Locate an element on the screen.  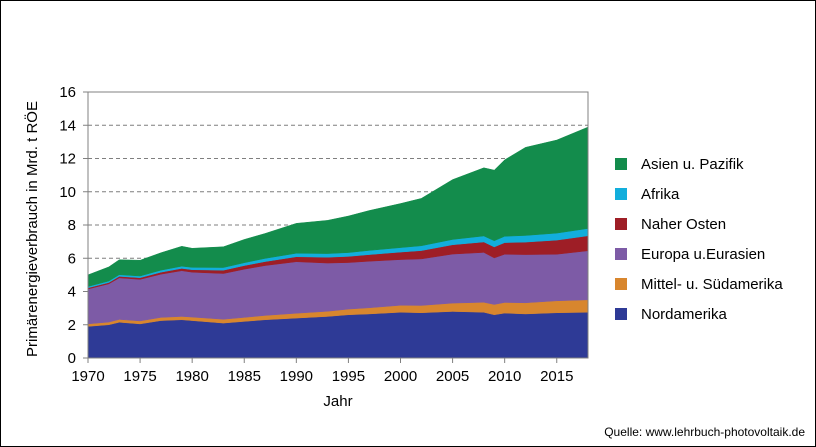
x-axis-ticks: 1970 1975 1980 1985 1990 1995 2000 2005 2010 2015 is located at coordinates (322, 371).